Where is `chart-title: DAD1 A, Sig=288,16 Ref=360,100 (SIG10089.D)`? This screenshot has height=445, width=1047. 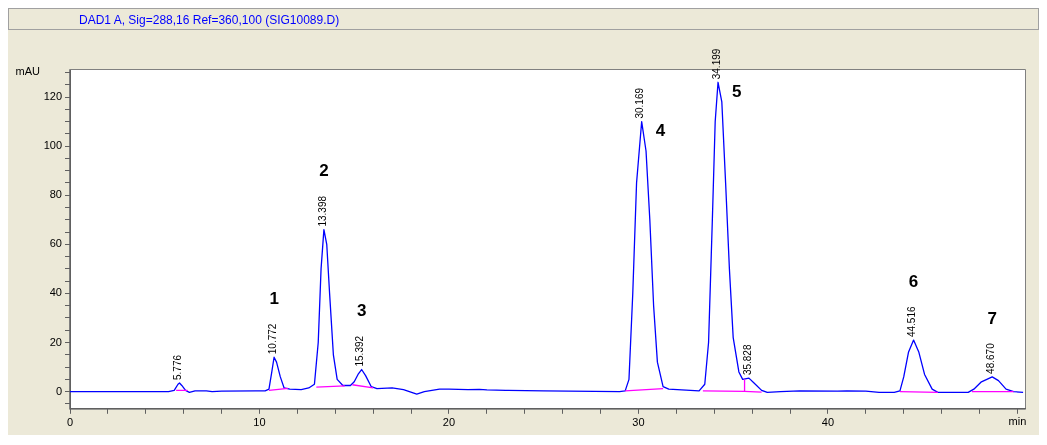 chart-title: DAD1 A, Sig=288,16 Ref=360,100 (SIG10089.D) is located at coordinates (523, 19).